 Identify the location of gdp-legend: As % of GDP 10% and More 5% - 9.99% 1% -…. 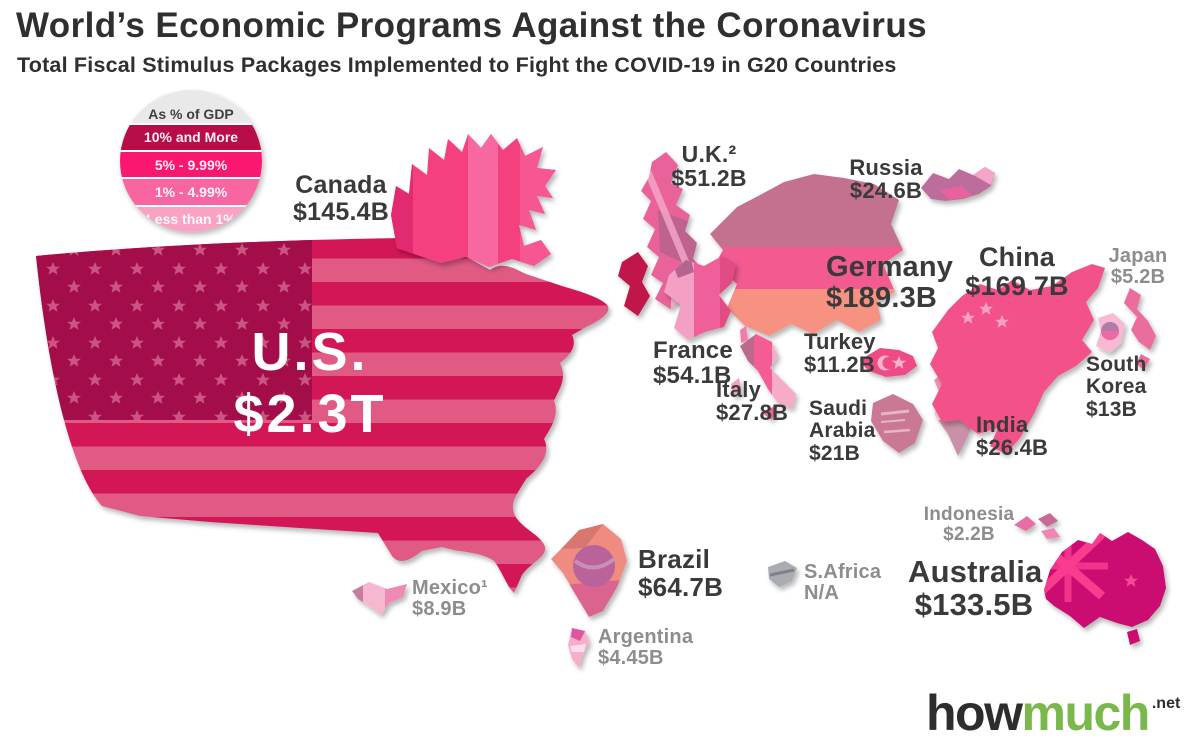
(191, 161).